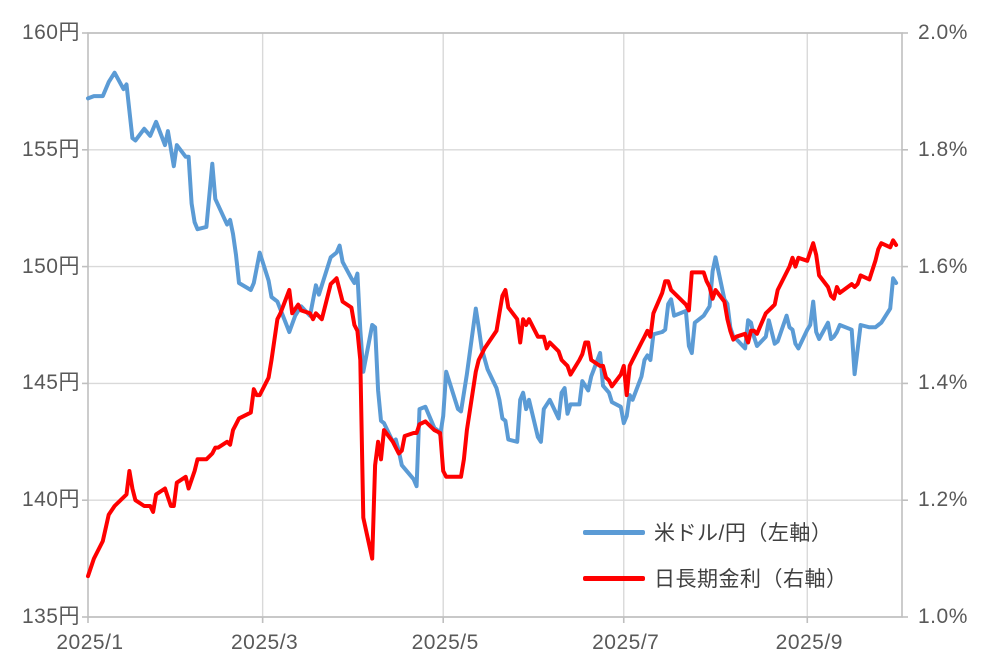 The image size is (982, 669). I want to click on legend-item-jgb-yield: 日長期金利（右軸）, so click(715, 578).